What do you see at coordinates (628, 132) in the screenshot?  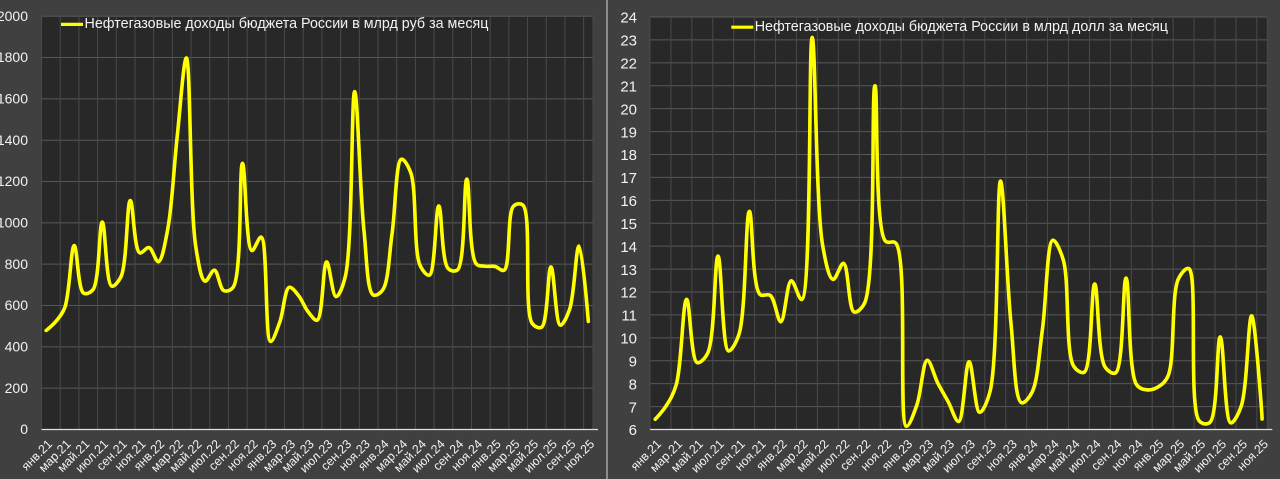 I see `svg-text: 19` at bounding box center [628, 132].